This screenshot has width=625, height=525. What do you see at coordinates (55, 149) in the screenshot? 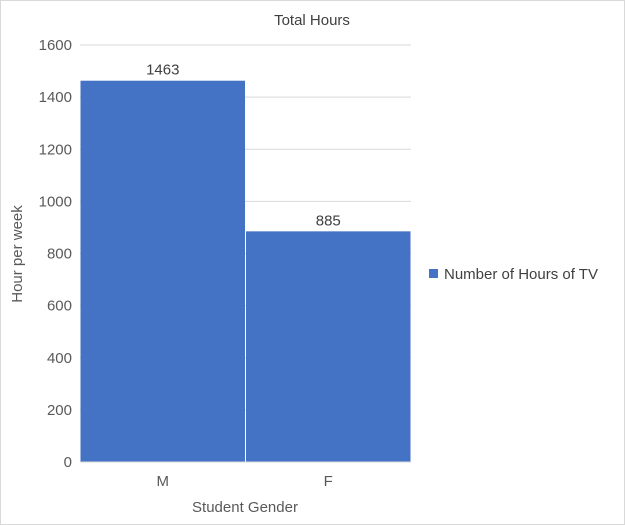
I see `y-tick-label: 1200` at bounding box center [55, 149].